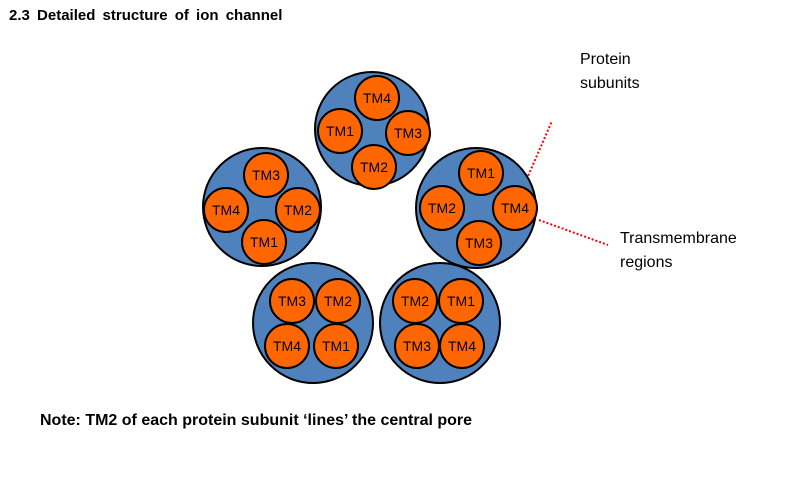  I want to click on protein-subunit-bottom-left: TM3 TM2 TM4 TM1, so click(313, 323).